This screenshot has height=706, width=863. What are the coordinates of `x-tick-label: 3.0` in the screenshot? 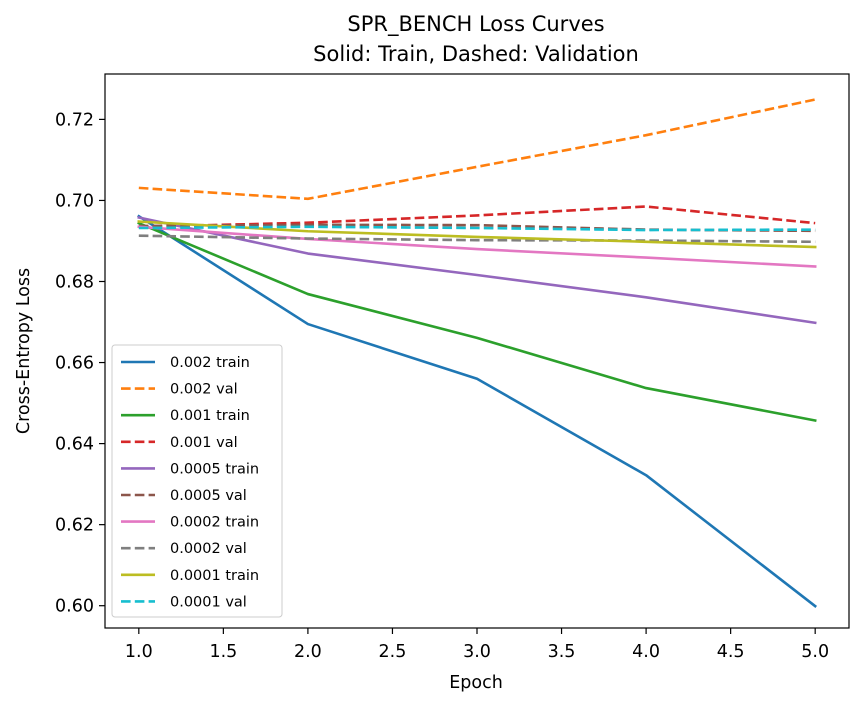 It's located at (477, 652).